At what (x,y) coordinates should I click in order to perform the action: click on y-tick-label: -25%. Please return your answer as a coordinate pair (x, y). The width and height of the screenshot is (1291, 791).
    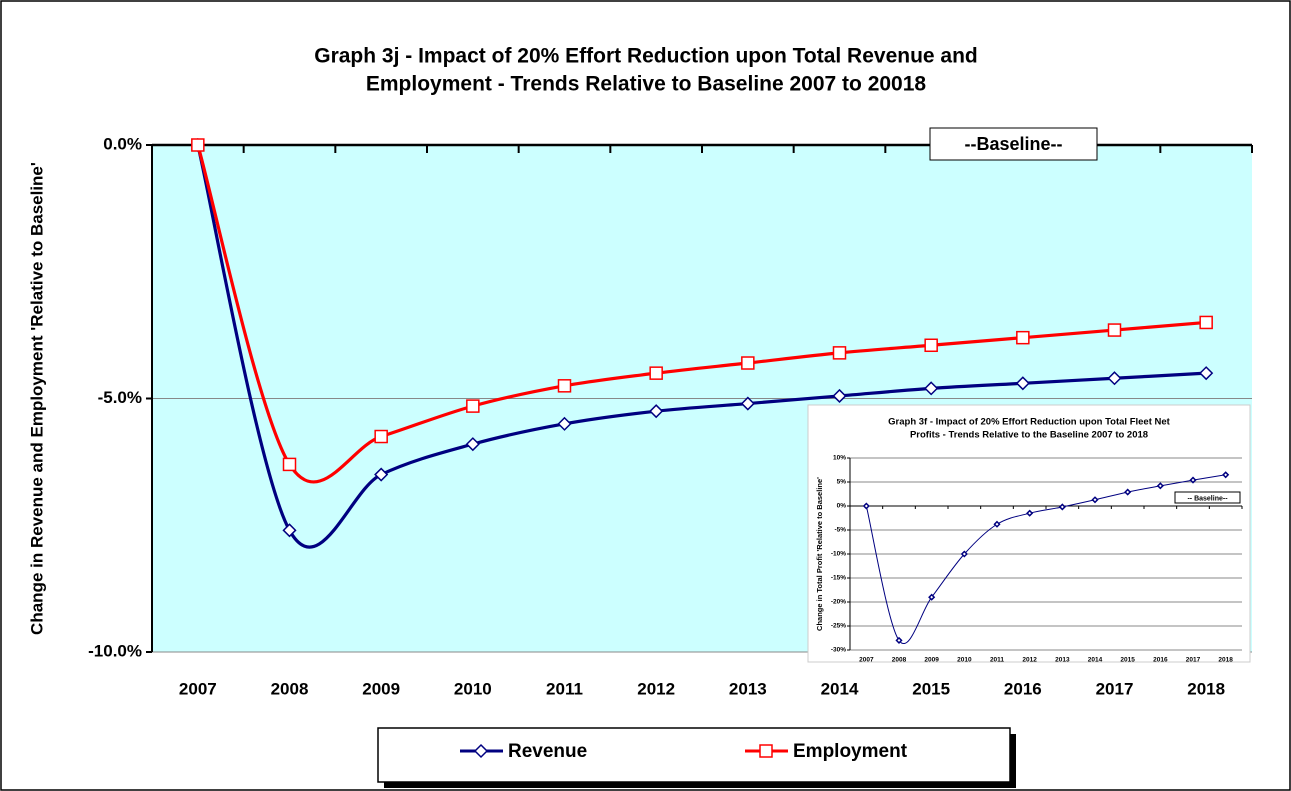
    Looking at the image, I should click on (838, 626).